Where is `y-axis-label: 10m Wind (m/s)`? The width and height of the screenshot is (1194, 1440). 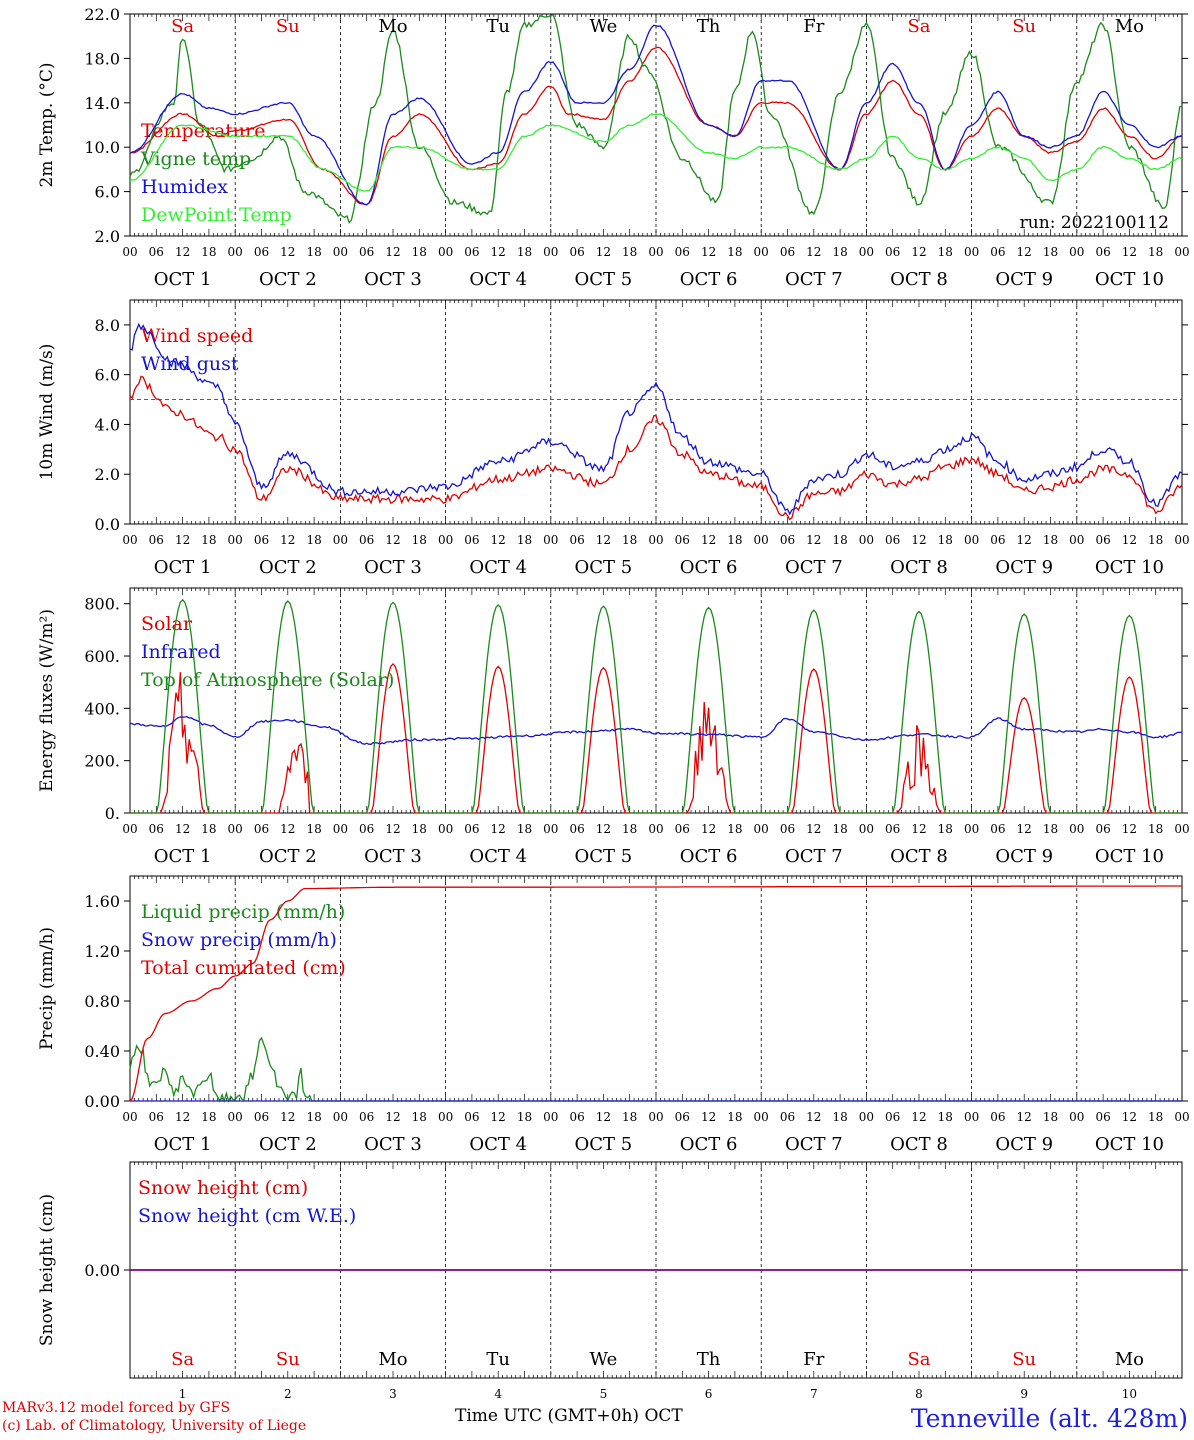
y-axis-label: 10m Wind (m/s) is located at coordinates (47, 412).